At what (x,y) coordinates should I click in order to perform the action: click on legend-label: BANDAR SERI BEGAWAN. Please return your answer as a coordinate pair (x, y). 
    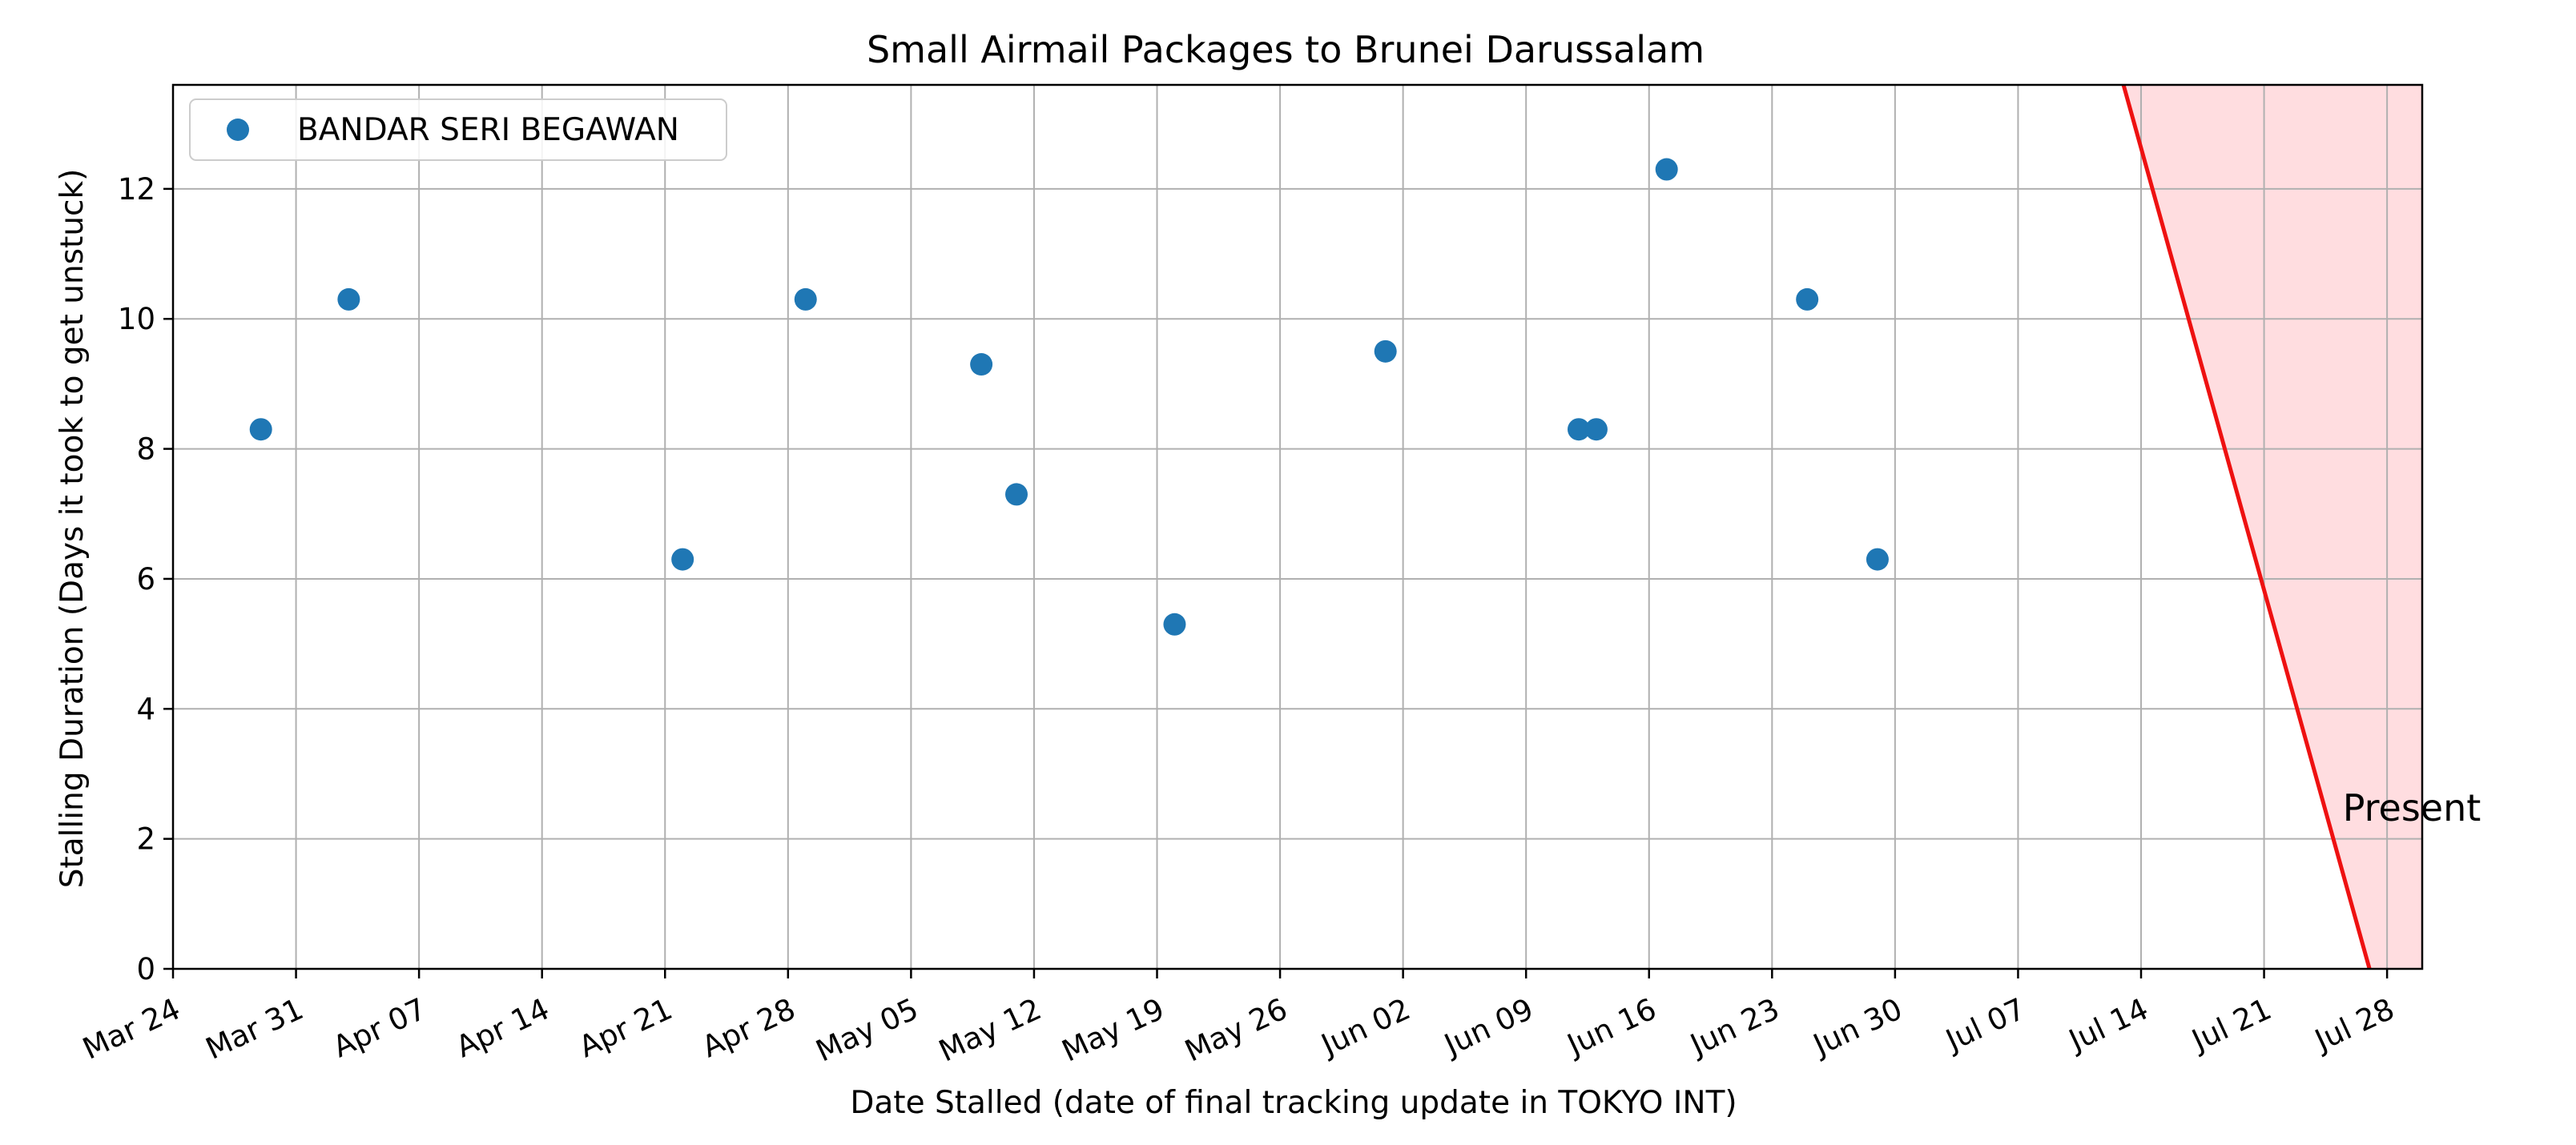
    Looking at the image, I should click on (488, 130).